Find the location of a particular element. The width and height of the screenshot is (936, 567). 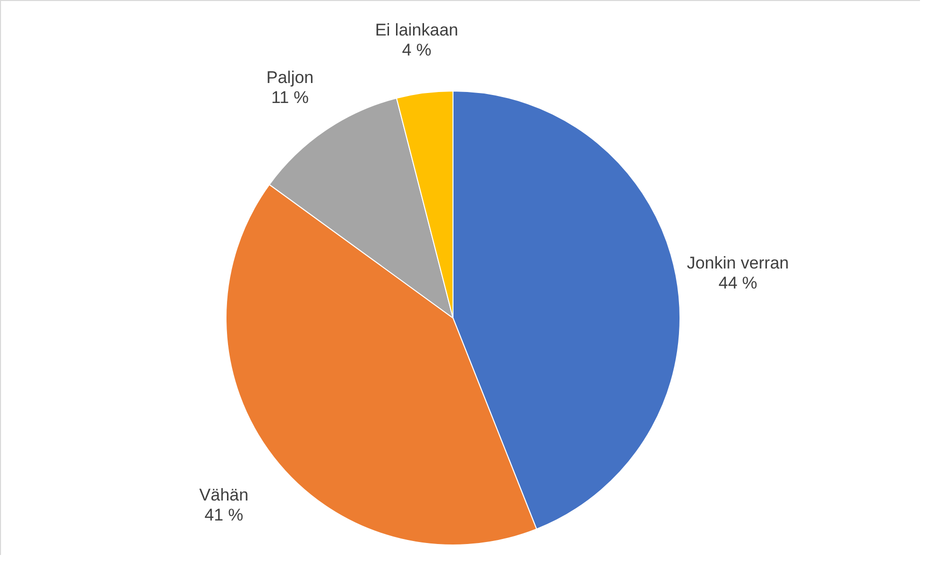

slice-label: Paljon is located at coordinates (290, 78).